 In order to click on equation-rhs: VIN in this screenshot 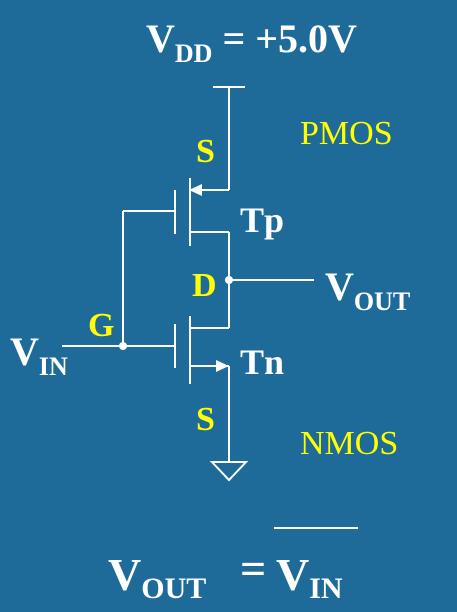, I will do `click(309, 577)`.